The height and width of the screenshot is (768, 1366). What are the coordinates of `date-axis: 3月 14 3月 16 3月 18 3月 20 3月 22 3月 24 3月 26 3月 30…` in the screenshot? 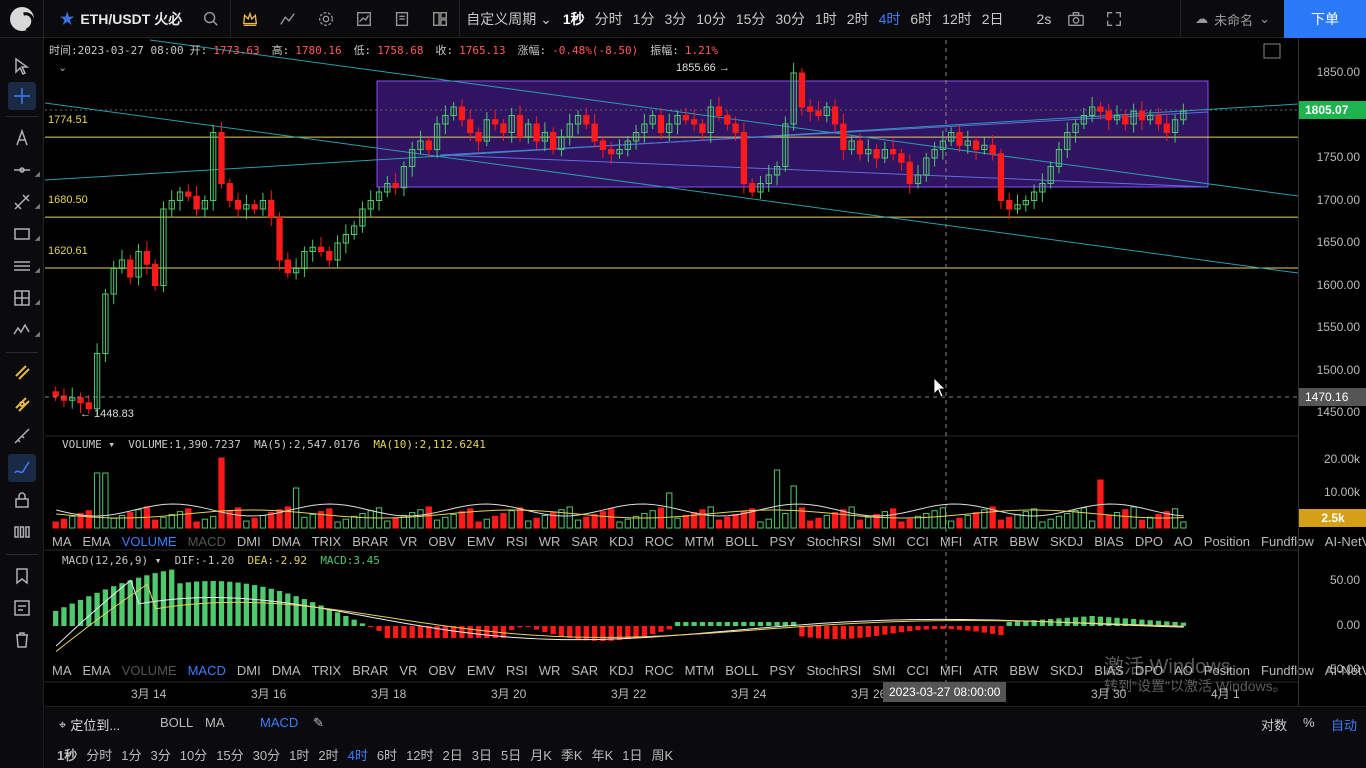 It's located at (671, 693).